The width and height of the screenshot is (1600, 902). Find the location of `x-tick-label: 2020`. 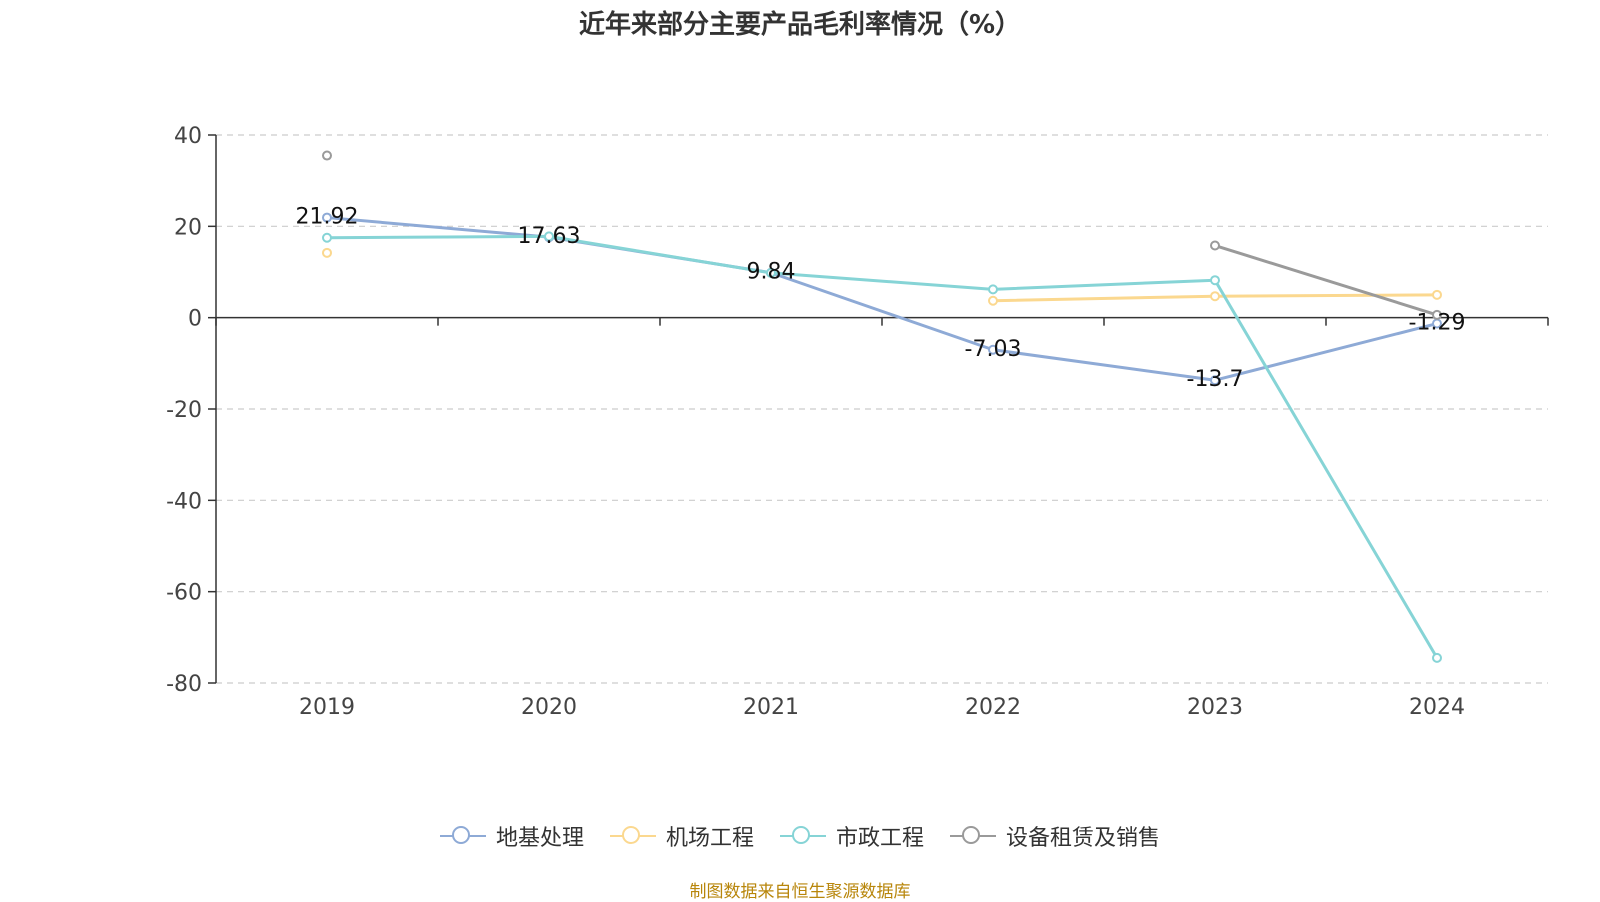

x-tick-label: 2020 is located at coordinates (549, 707).